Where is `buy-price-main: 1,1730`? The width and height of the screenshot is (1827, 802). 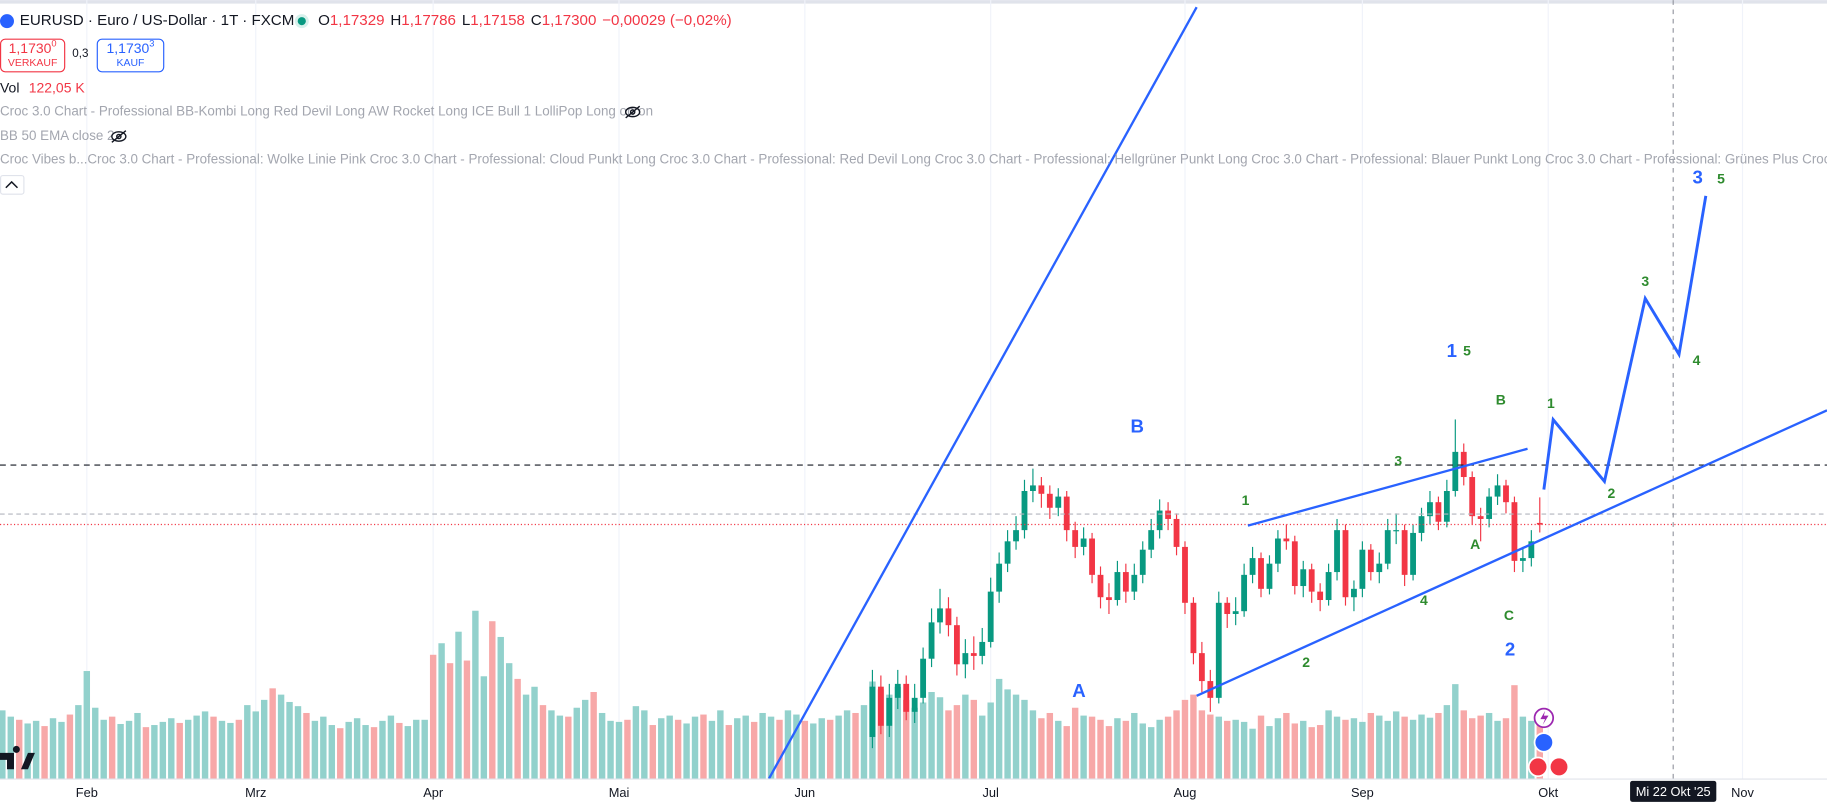 buy-price-main: 1,1730 is located at coordinates (128, 48).